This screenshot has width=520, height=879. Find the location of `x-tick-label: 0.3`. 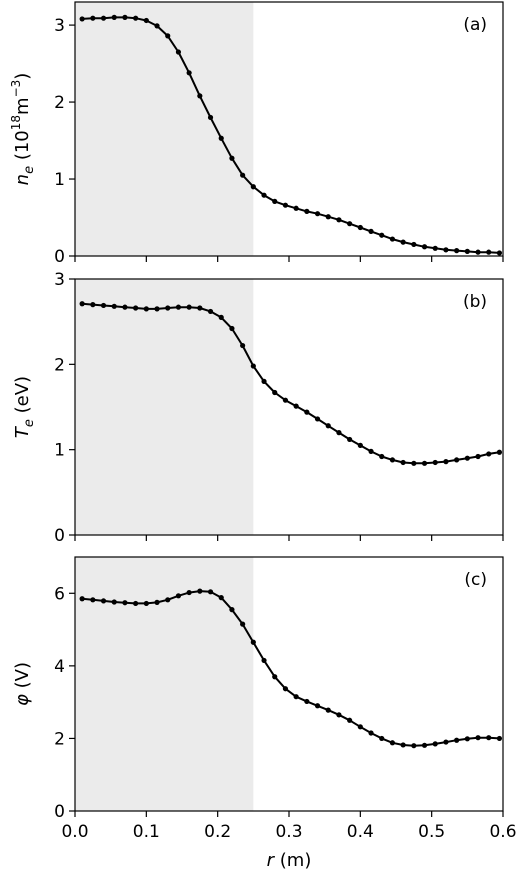

x-tick-label: 0.3 is located at coordinates (288, 832).